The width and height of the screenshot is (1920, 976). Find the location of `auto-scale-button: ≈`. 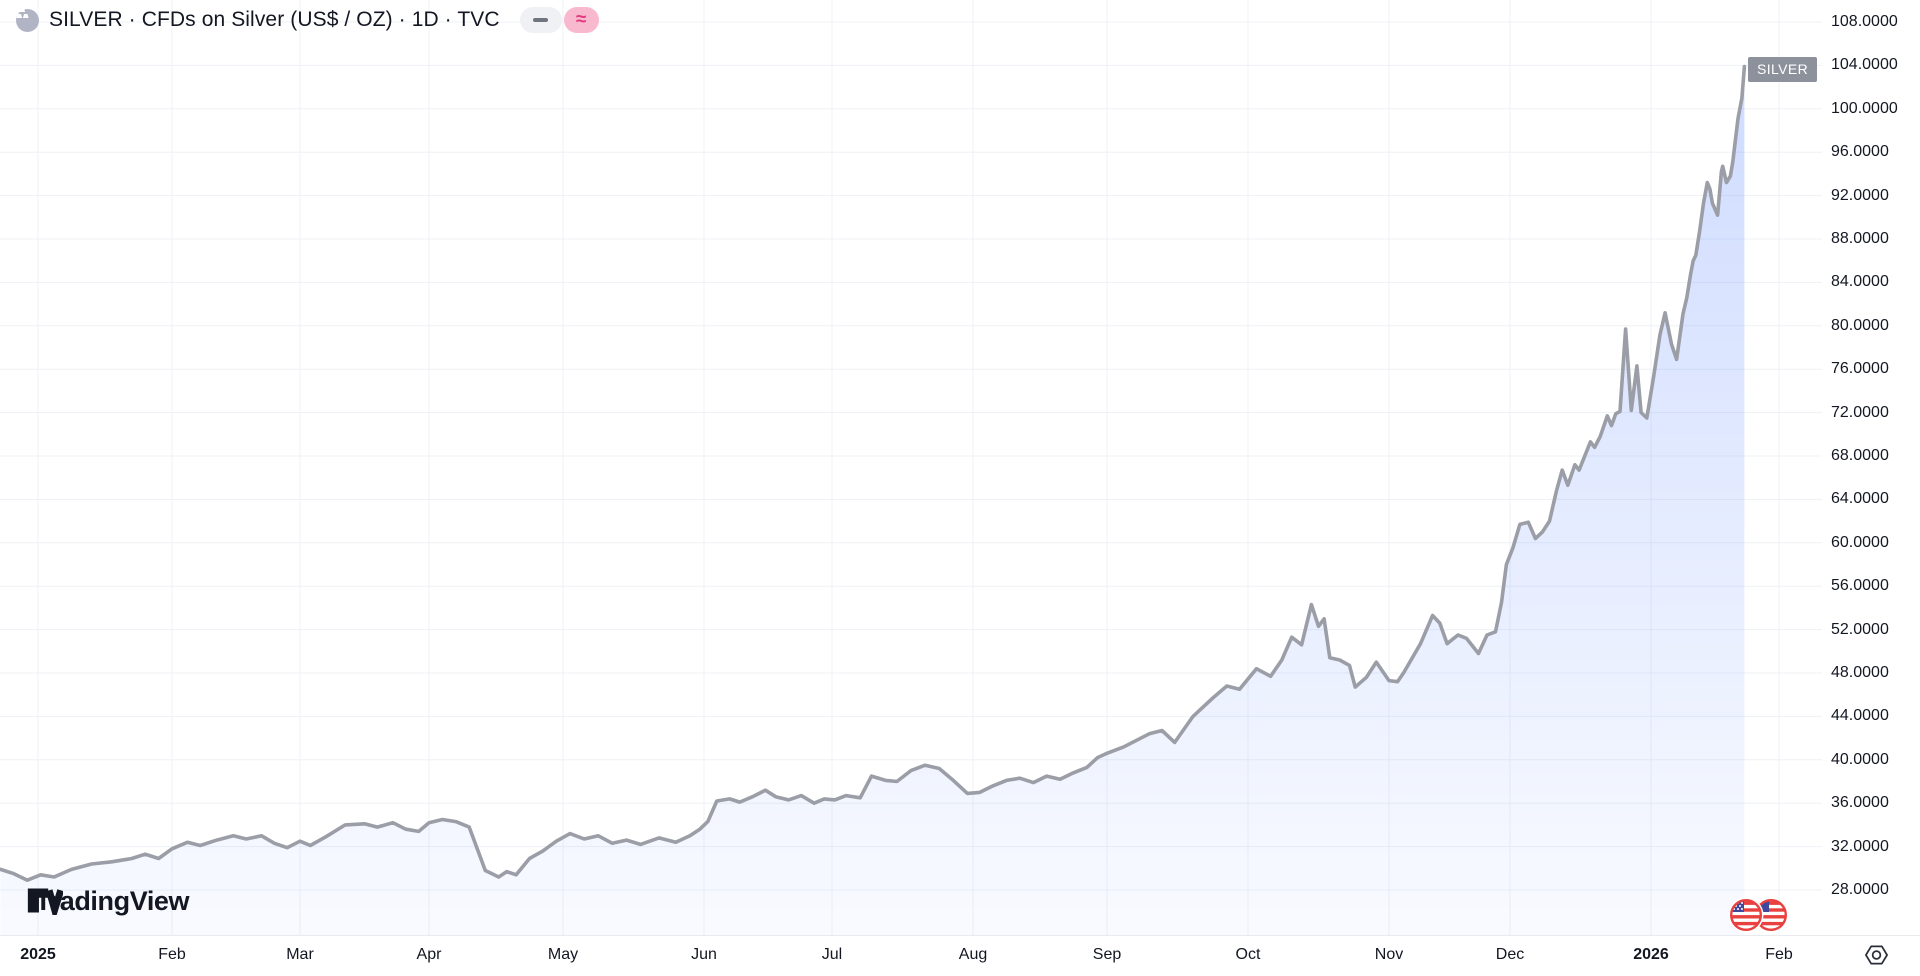

auto-scale-button: ≈ is located at coordinates (581, 20).